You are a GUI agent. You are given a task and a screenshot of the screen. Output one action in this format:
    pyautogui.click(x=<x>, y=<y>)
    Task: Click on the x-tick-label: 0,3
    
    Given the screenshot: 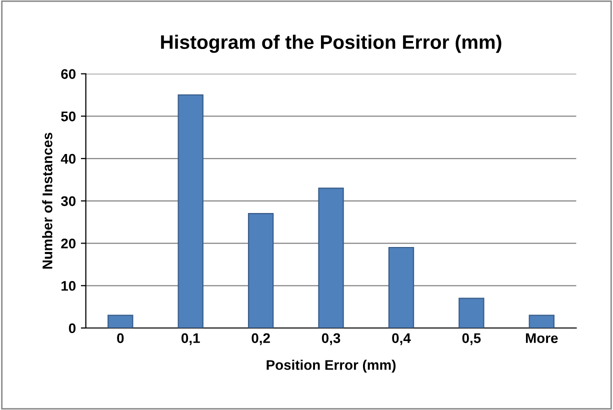 What is the action you would take?
    pyautogui.click(x=331, y=339)
    